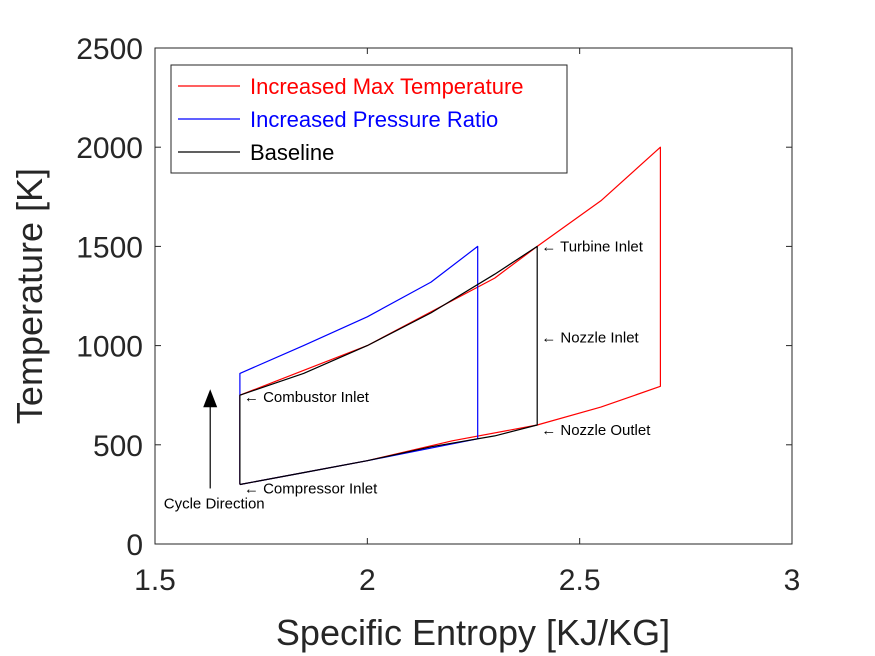  Describe the element at coordinates (367, 580) in the screenshot. I see `x-tick-label: 2` at that location.